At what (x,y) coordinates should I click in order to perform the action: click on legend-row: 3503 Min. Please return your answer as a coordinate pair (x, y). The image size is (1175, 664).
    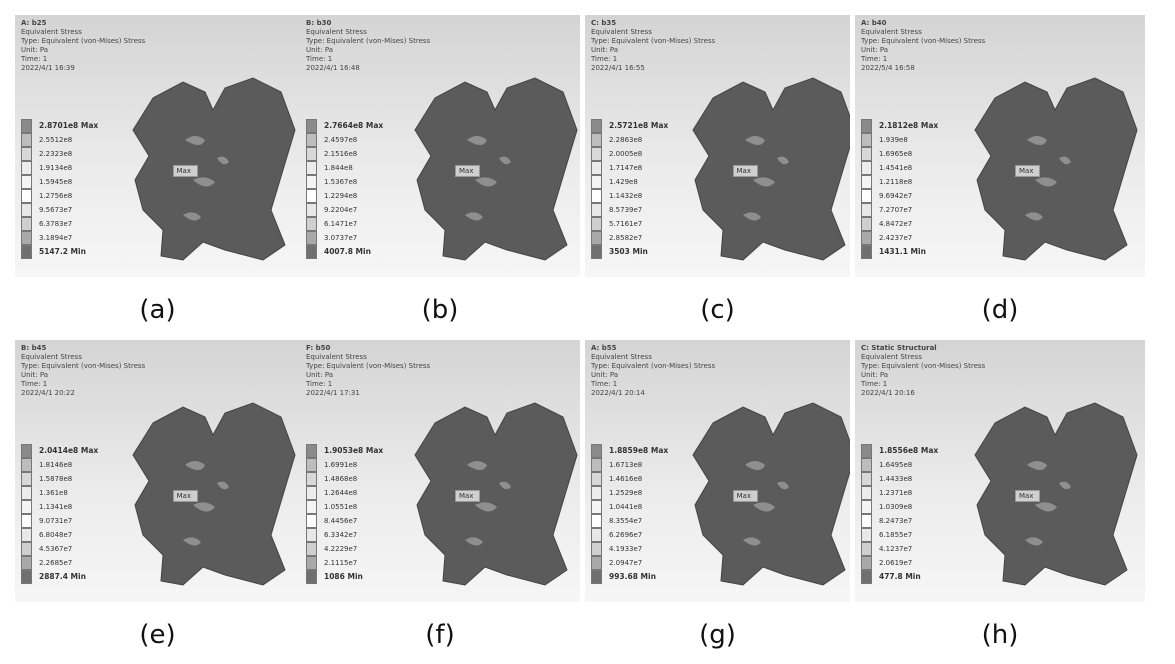
    Looking at the image, I should click on (629, 252).